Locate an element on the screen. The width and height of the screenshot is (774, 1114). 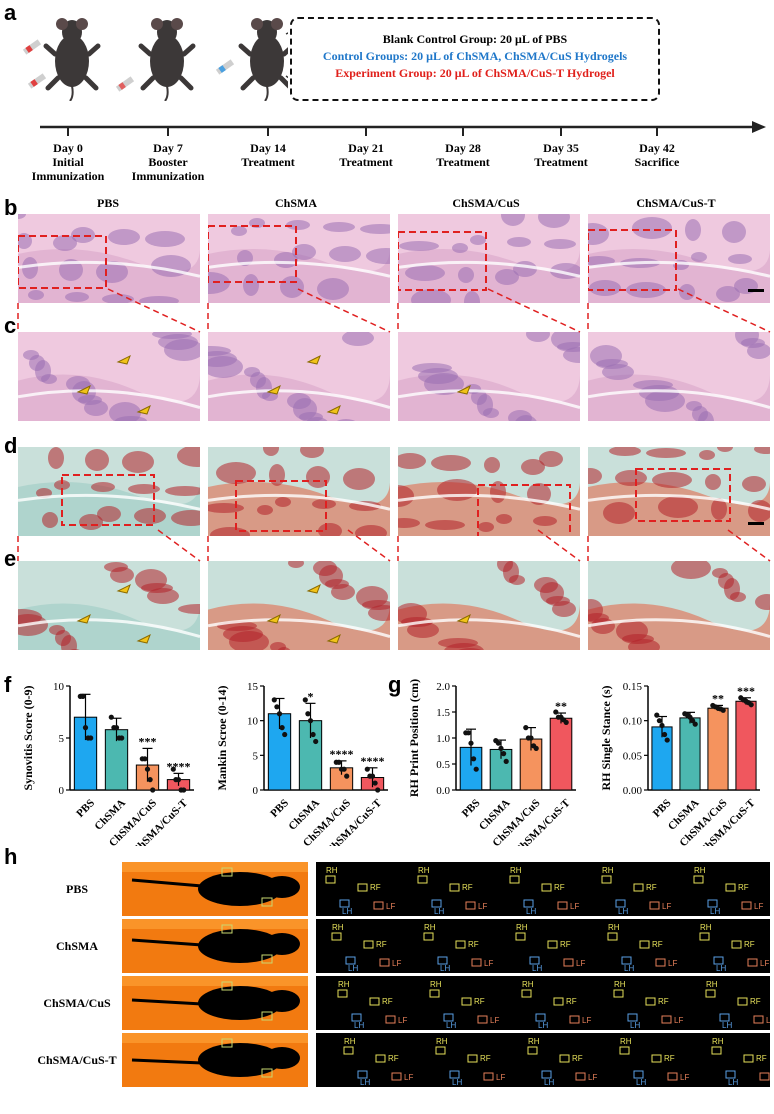
significance-label: **** is located at coordinates (179, 766).